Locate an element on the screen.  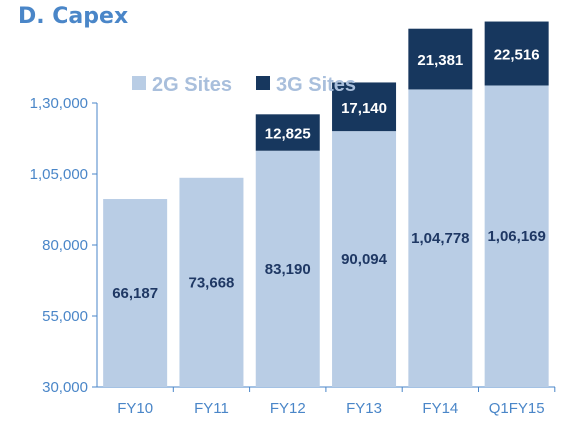
legend-label: 3G Sites is located at coordinates (316, 85).